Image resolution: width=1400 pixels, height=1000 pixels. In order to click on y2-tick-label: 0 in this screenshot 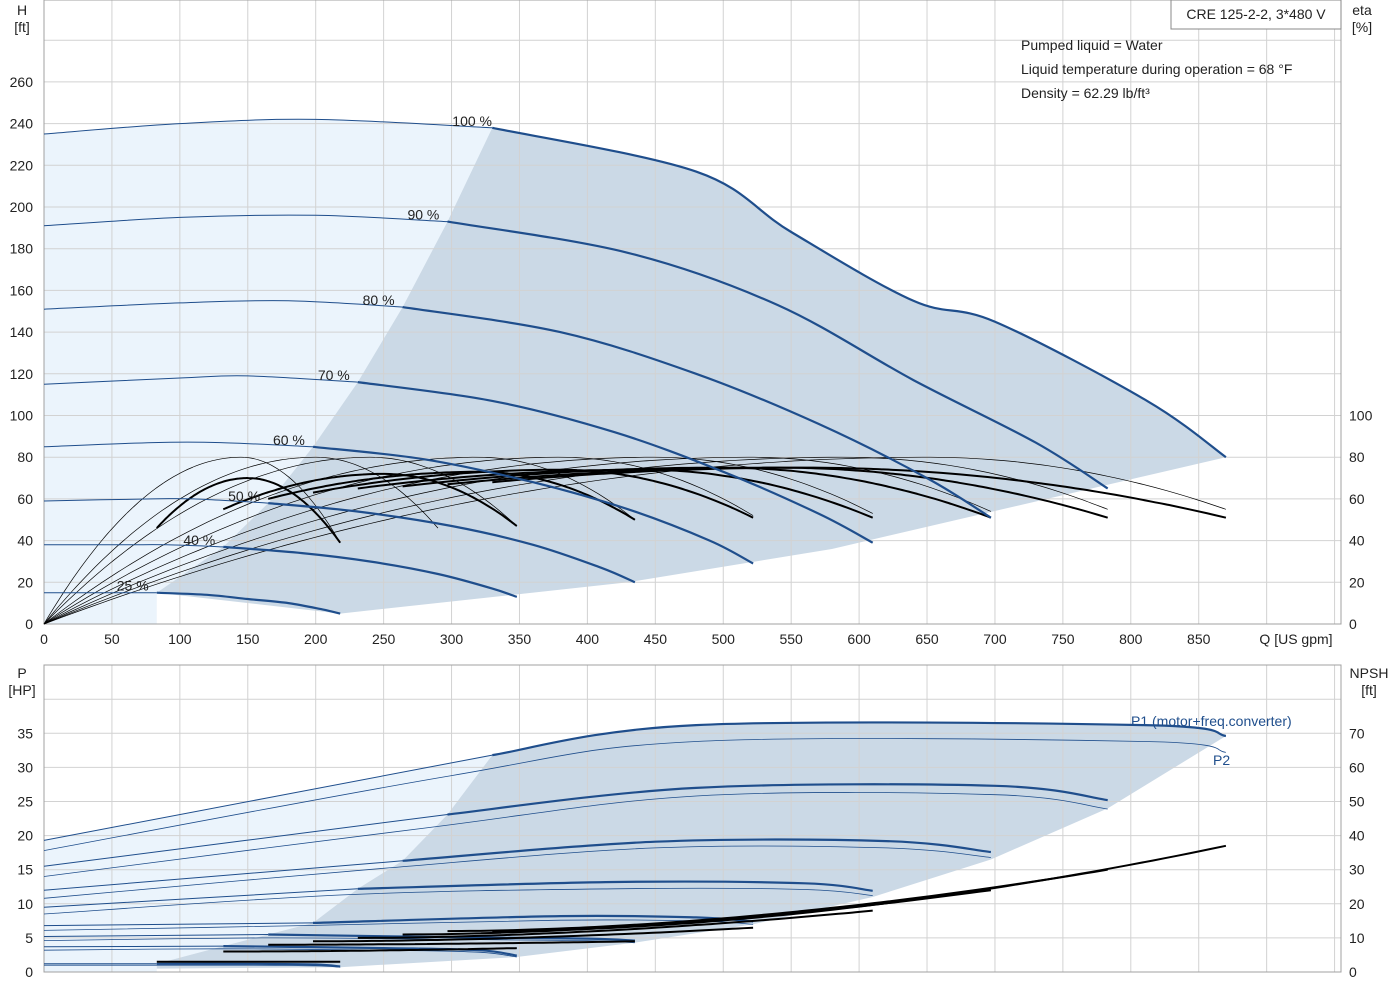, I will do `click(1353, 972)`.